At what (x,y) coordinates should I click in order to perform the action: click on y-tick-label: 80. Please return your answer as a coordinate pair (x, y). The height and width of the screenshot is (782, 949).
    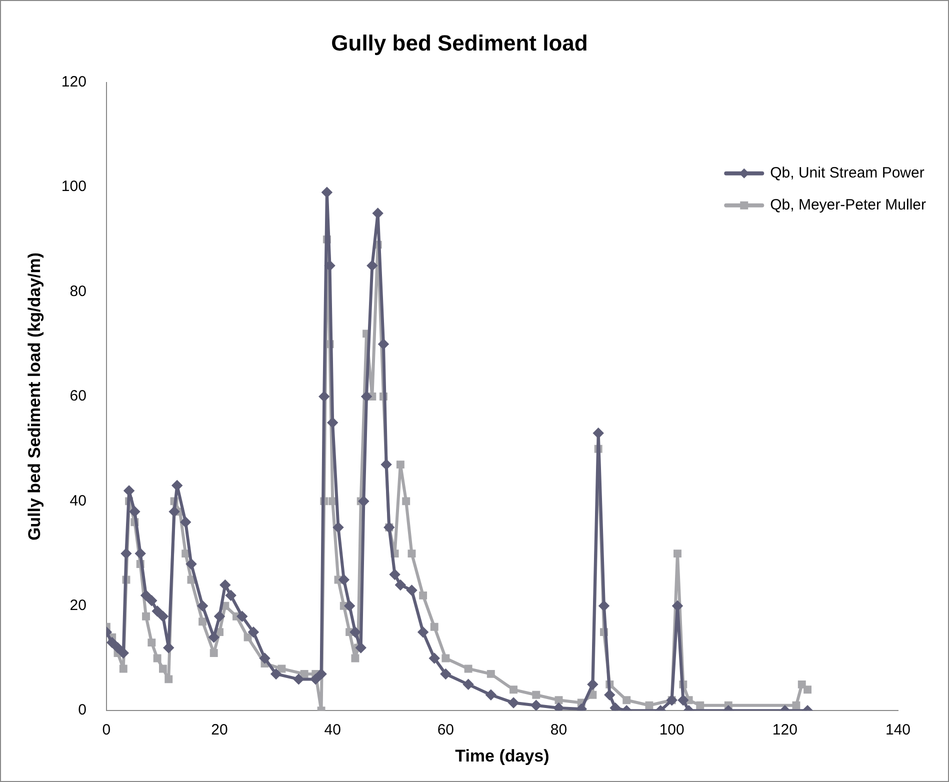
    Looking at the image, I should click on (78, 291).